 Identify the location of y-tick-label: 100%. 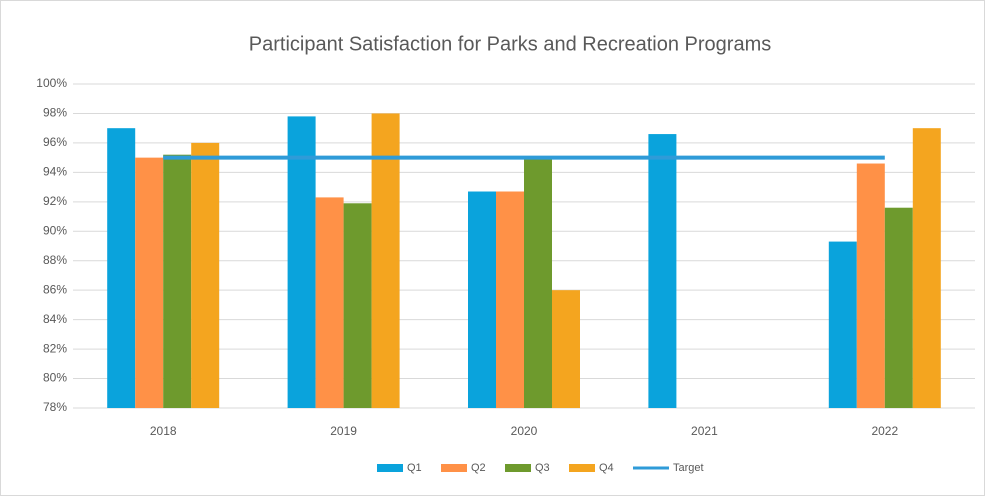
(51, 83).